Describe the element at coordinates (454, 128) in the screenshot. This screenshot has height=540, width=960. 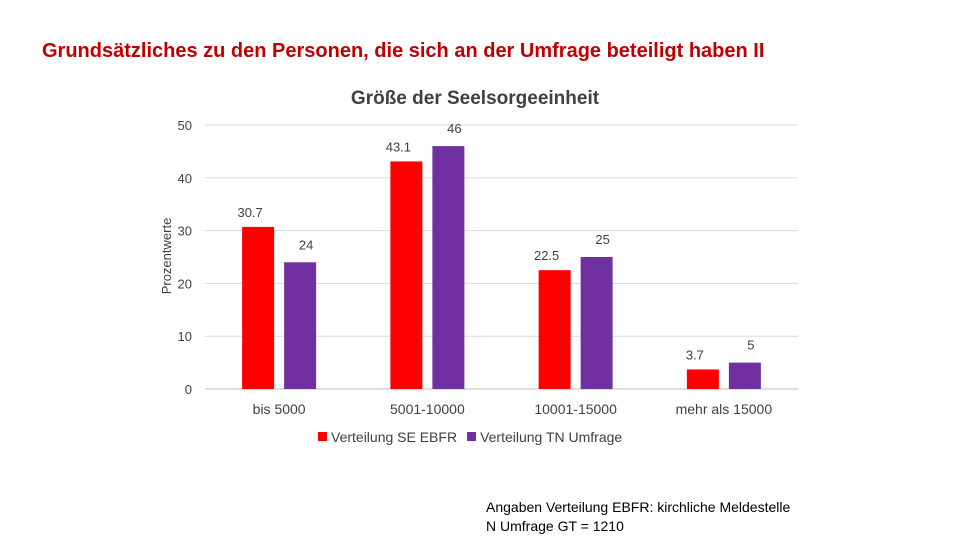
I see `data-label: 46` at that location.